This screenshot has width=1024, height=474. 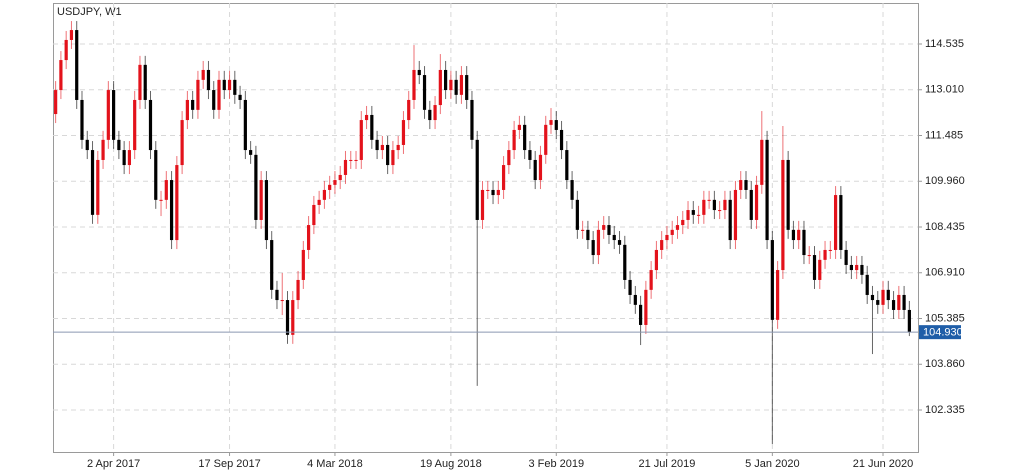 I want to click on y-tick-label: 108.435, so click(x=945, y=227).